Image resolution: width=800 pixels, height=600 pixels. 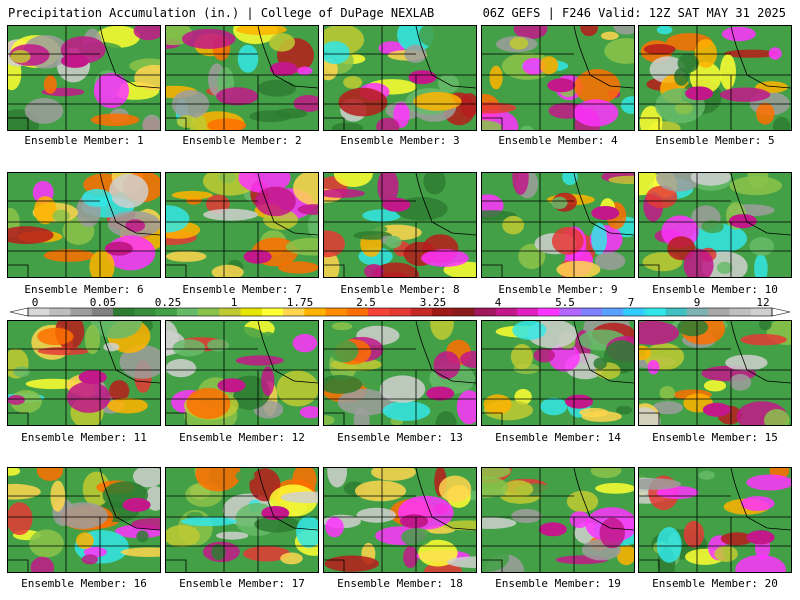 I want to click on colorbar-left-arrow, so click(x=19, y=312).